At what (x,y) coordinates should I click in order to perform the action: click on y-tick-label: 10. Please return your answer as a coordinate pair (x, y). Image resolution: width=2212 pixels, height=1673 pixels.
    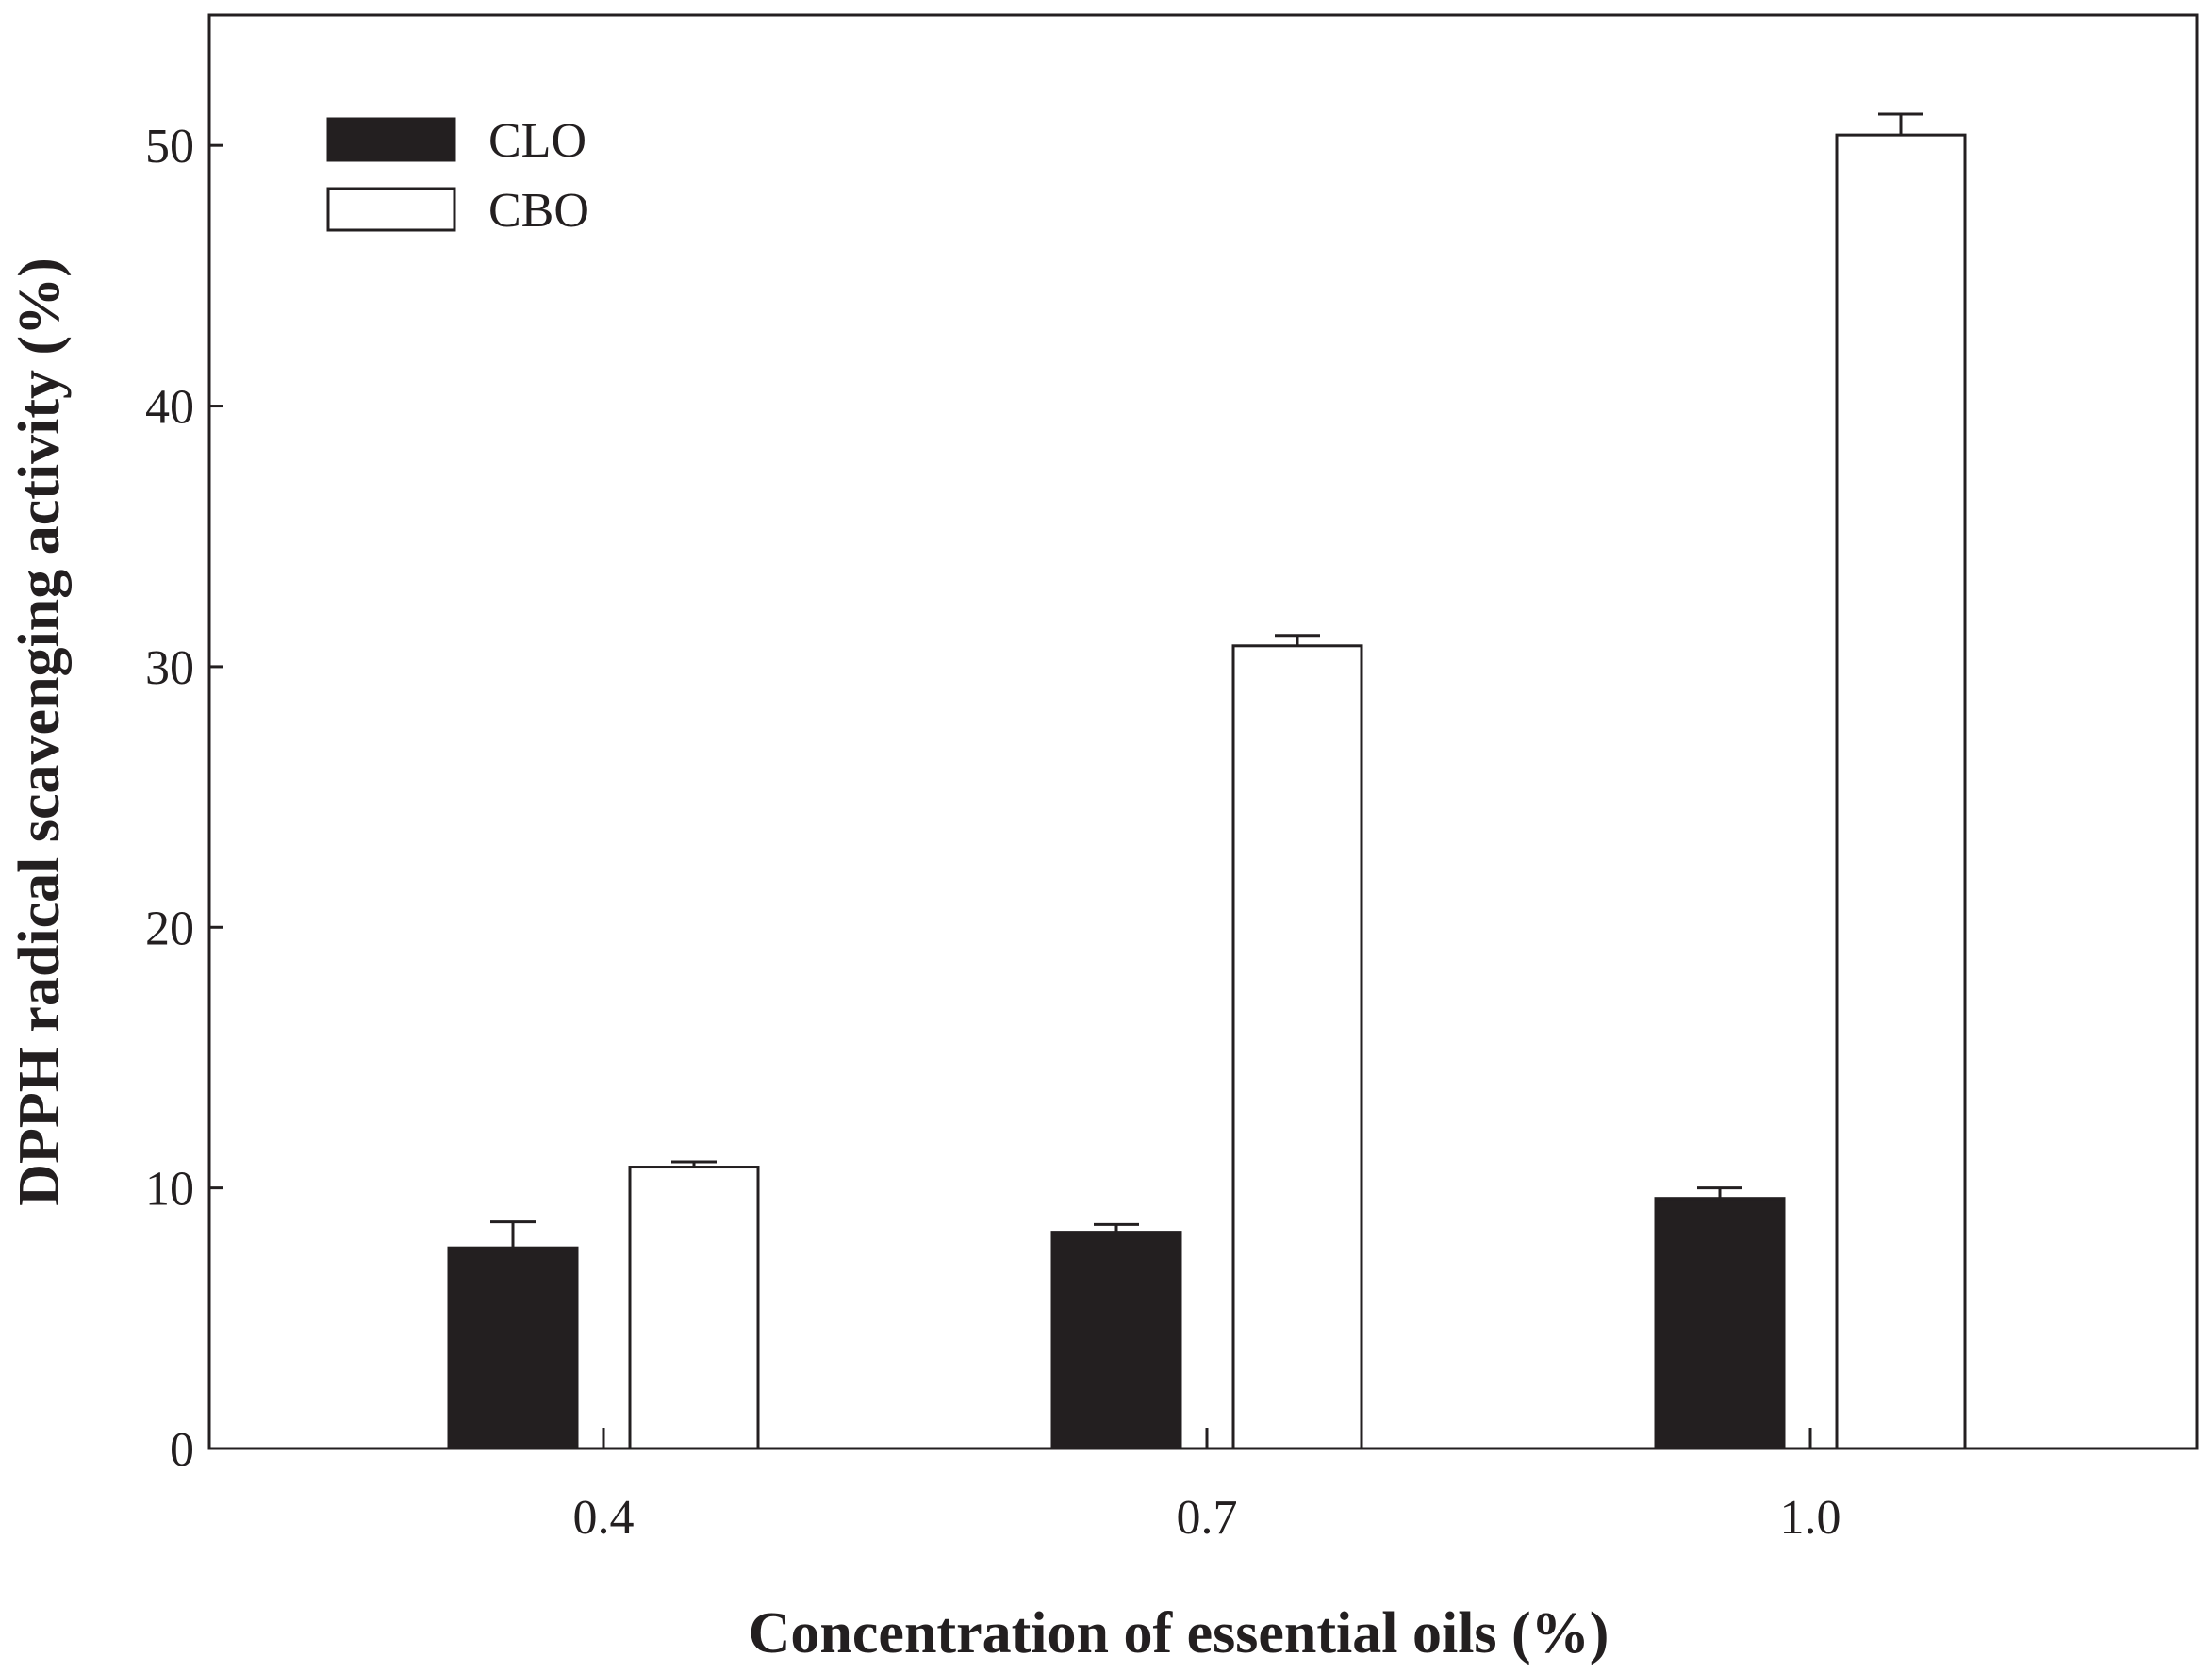
    Looking at the image, I should click on (169, 1190).